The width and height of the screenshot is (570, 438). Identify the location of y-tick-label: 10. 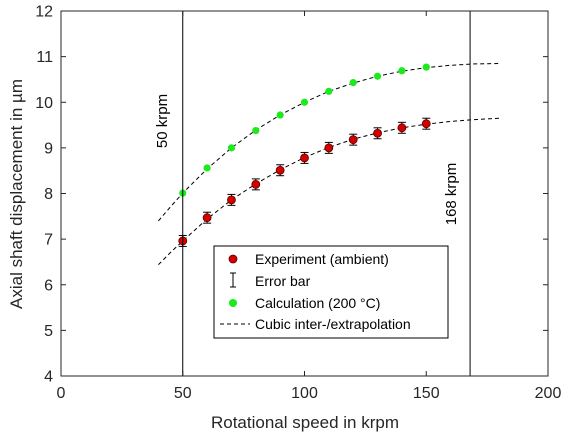
(44, 103).